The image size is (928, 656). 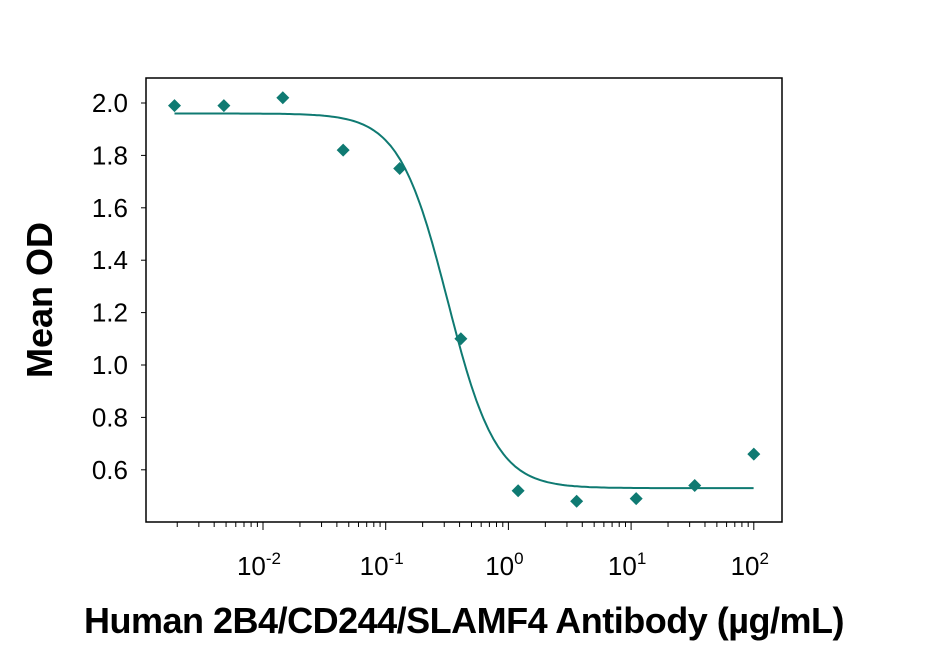 I want to click on y-tick-label: 1.6, so click(x=110, y=208).